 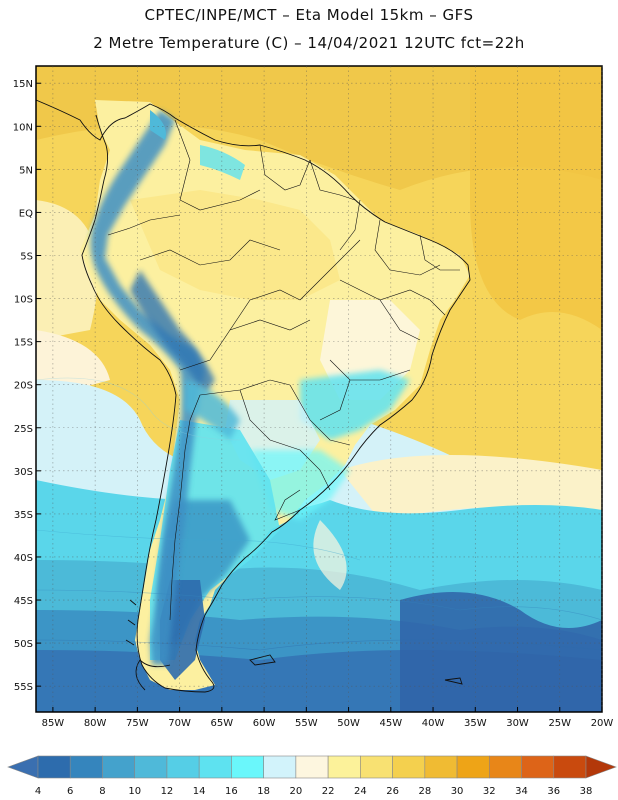 What do you see at coordinates (489, 791) in the screenshot?
I see `colorbar-label: 32` at bounding box center [489, 791].